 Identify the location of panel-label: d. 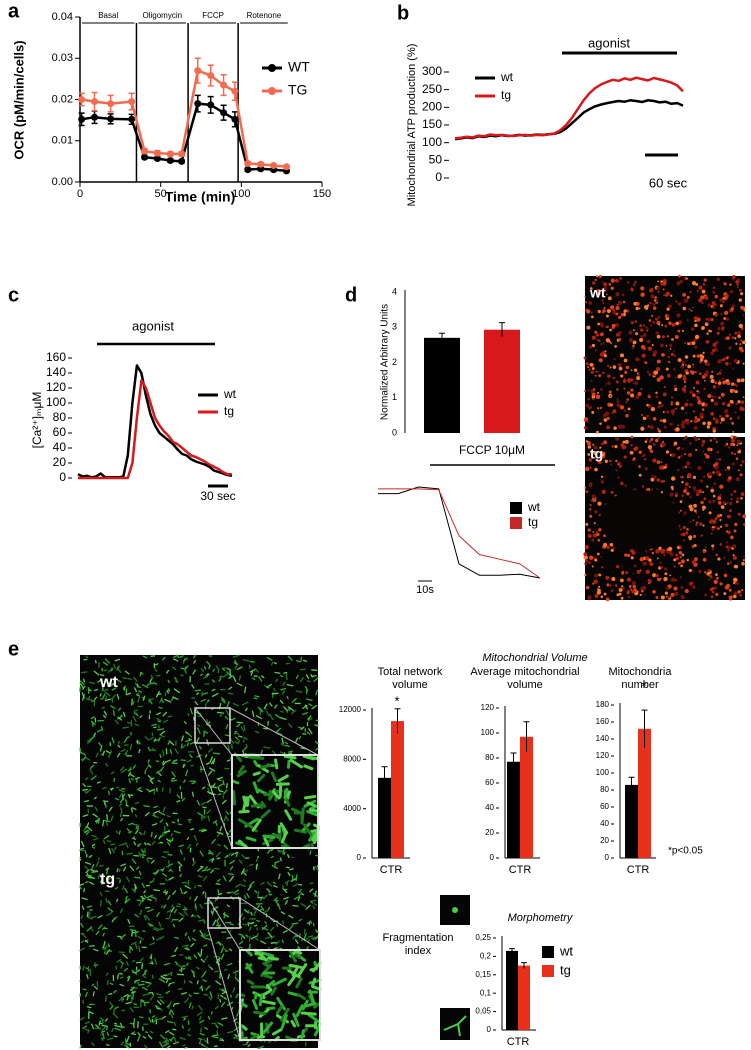
(351, 295).